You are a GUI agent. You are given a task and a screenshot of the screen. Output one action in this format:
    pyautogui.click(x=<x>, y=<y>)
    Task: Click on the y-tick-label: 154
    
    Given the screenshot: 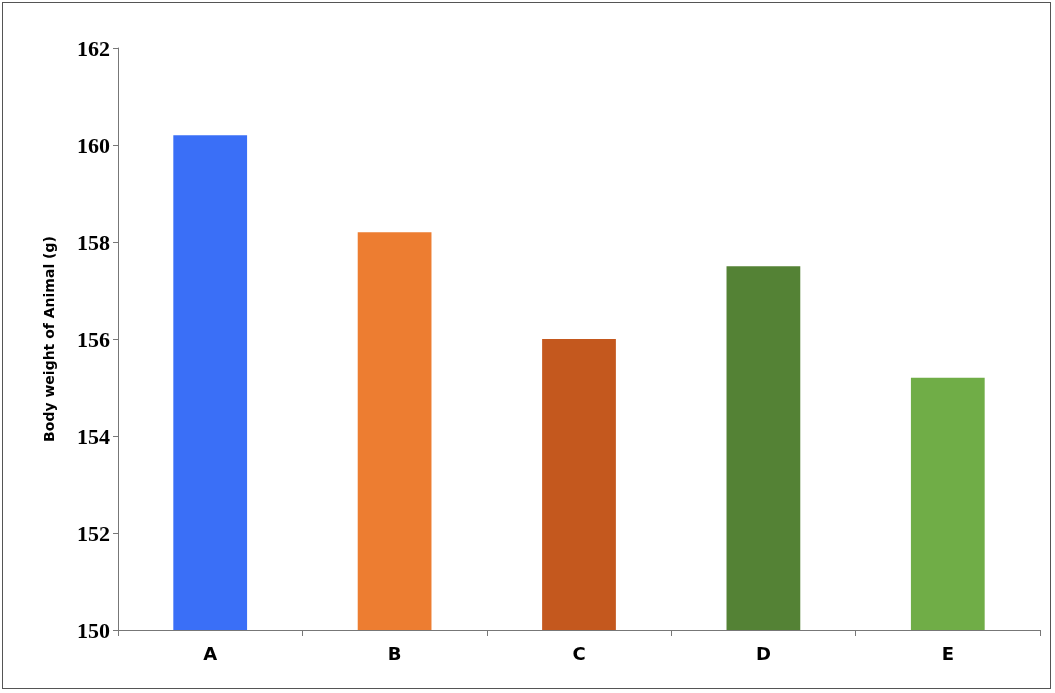 What is the action you would take?
    pyautogui.click(x=93, y=436)
    